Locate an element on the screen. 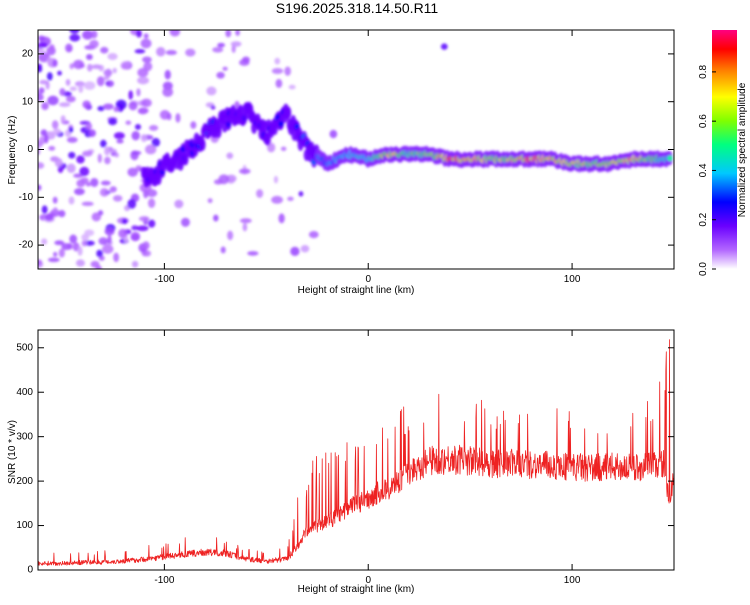 The height and width of the screenshot is (605, 750). spectrogram-ytick-label: 10 is located at coordinates (28, 101).